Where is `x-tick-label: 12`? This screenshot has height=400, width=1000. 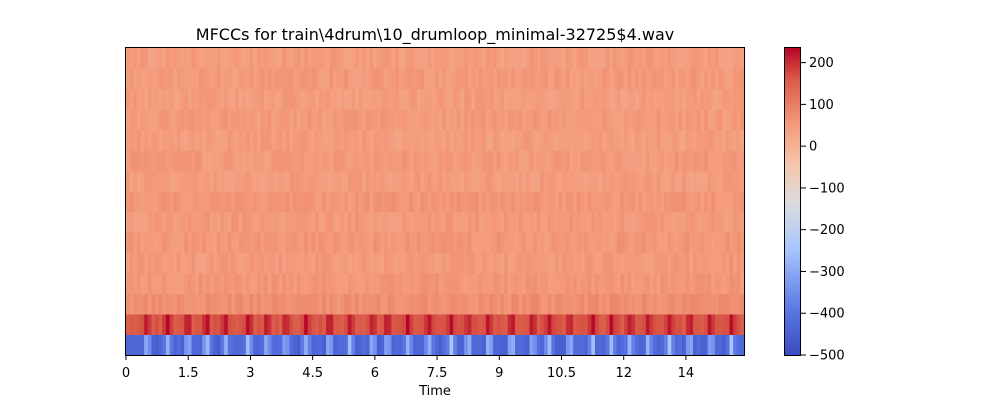 x-tick-label: 12 is located at coordinates (623, 373).